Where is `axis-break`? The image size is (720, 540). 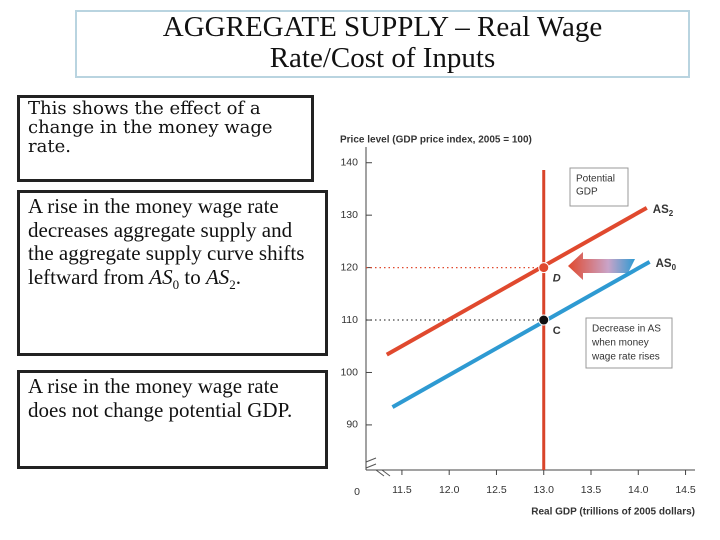
axis-break is located at coordinates (378, 467).